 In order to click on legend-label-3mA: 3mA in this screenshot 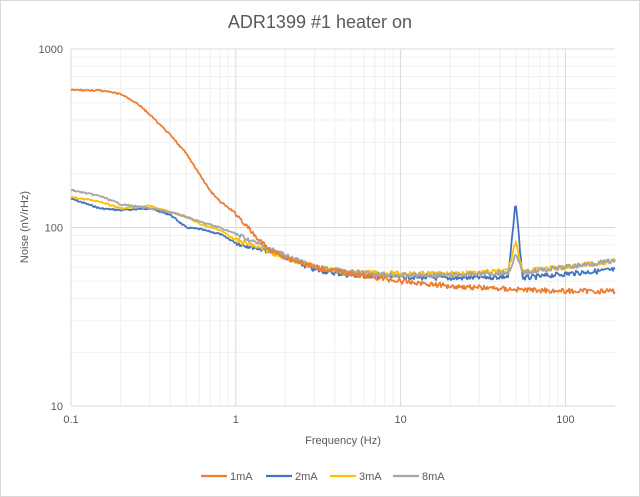, I will do `click(370, 477)`.